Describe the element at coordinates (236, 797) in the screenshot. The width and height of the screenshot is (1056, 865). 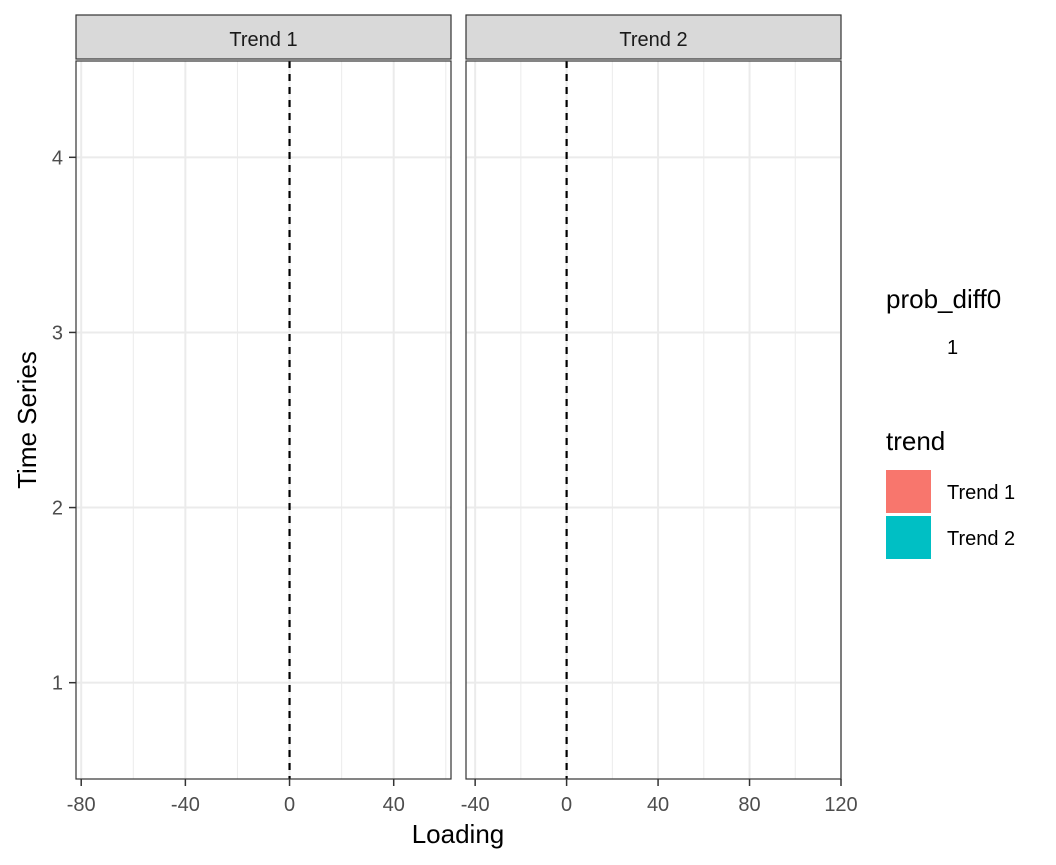
I see `x-axis-trend-1: -80 -40 0 40` at that location.